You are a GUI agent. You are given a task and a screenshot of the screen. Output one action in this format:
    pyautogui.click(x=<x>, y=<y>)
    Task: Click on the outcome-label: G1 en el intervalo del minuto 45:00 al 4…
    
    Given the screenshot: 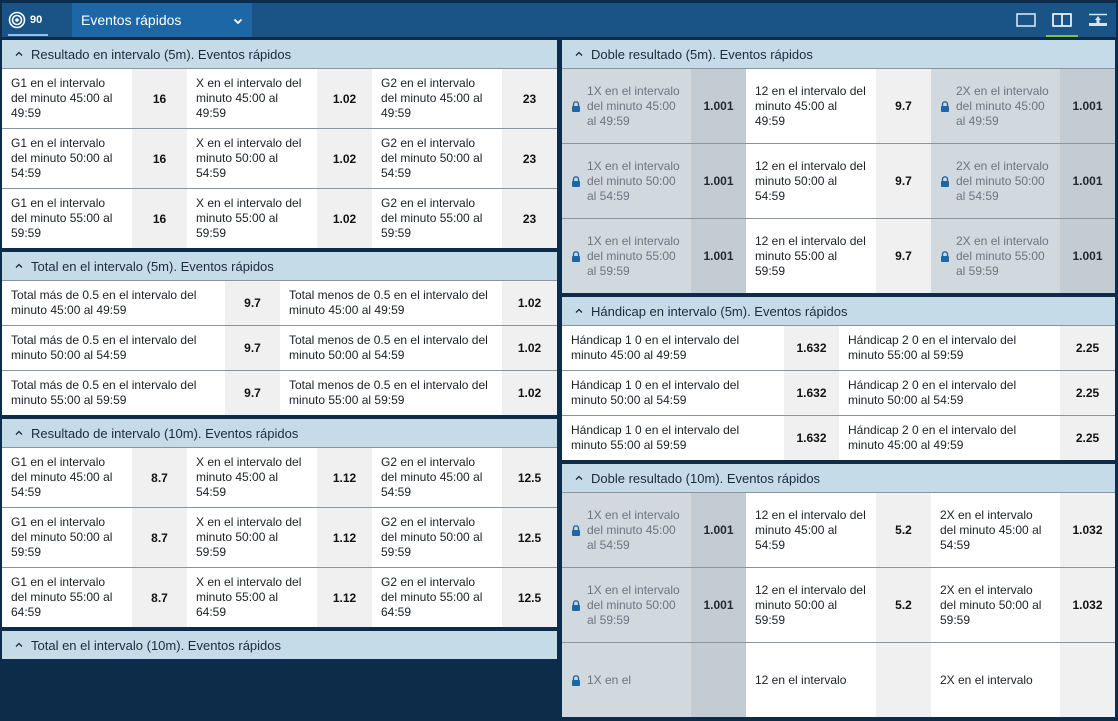 What is the action you would take?
    pyautogui.click(x=67, y=98)
    